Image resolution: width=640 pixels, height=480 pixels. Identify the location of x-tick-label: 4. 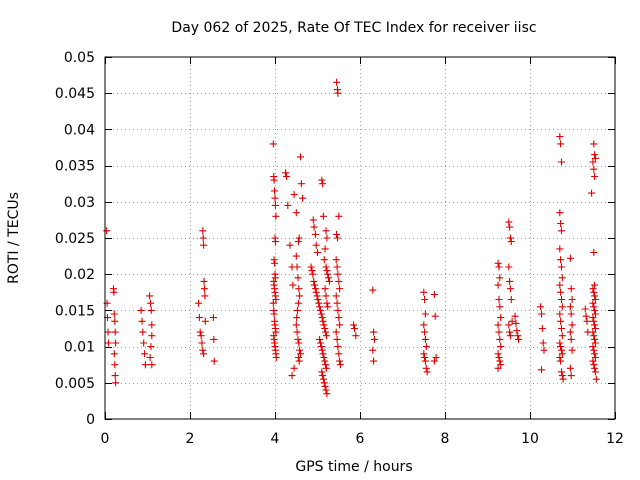
(275, 439).